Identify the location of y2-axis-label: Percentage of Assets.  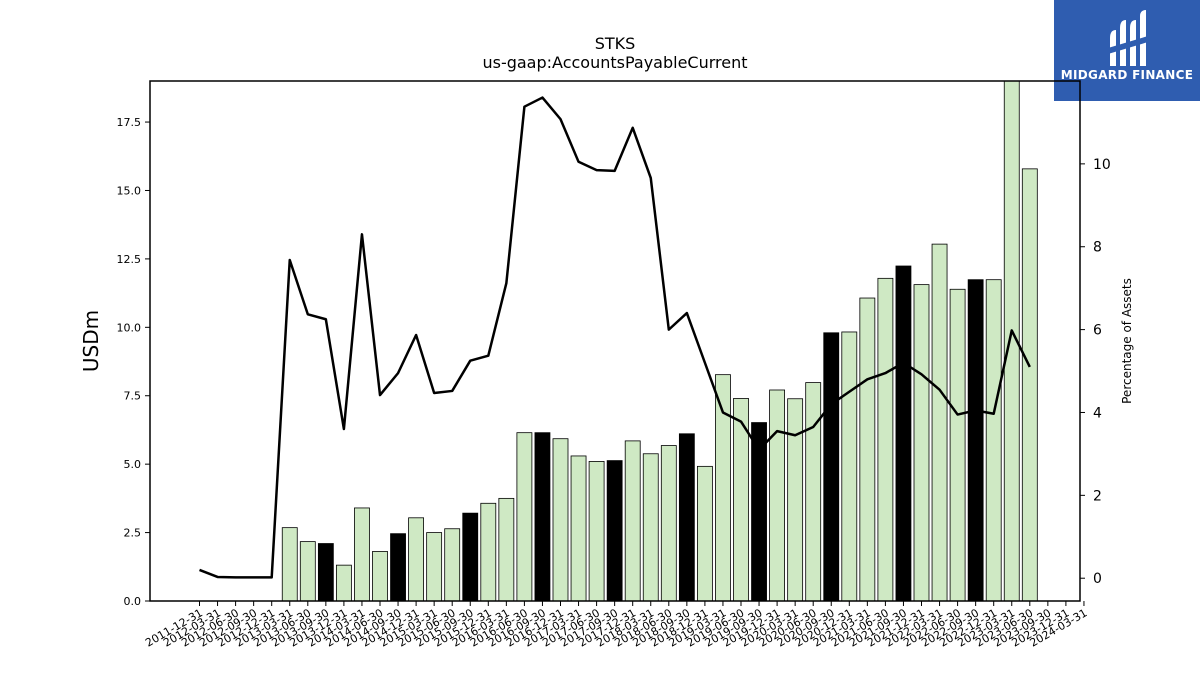
(1127, 341).